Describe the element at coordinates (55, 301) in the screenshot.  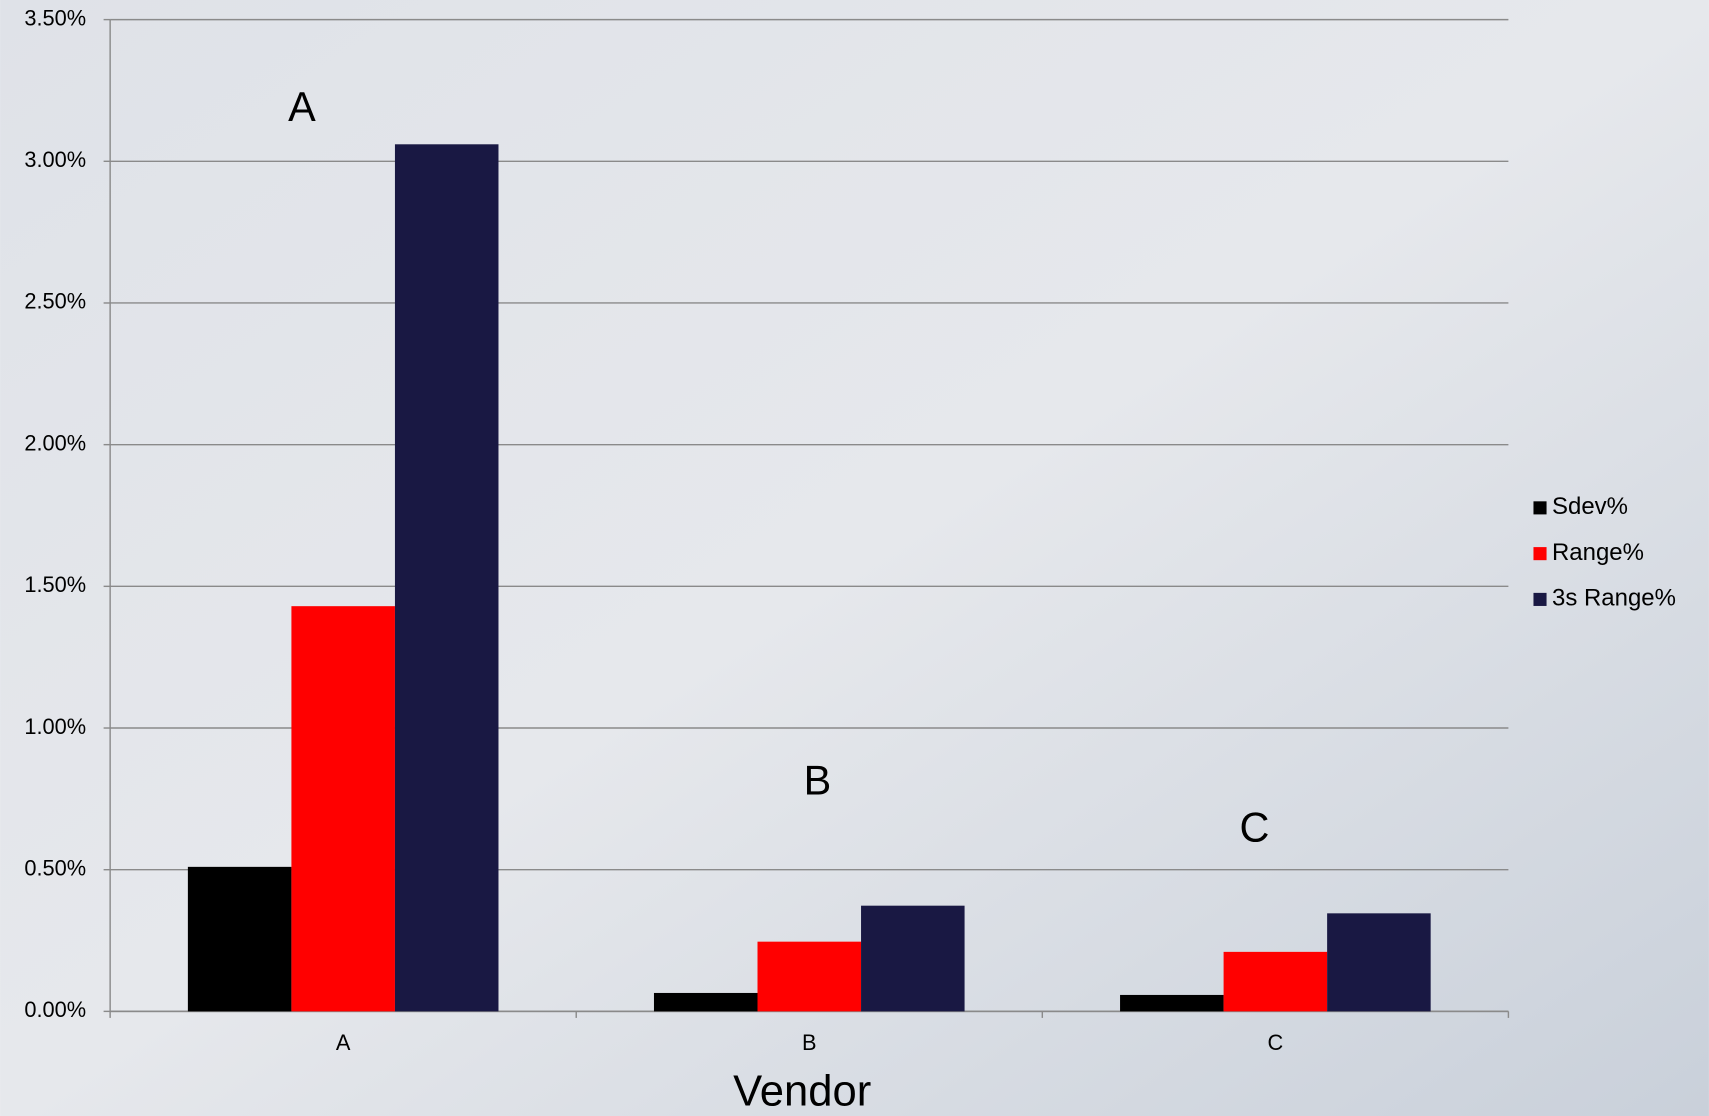
I see `y-tick-label: 2.50%` at that location.